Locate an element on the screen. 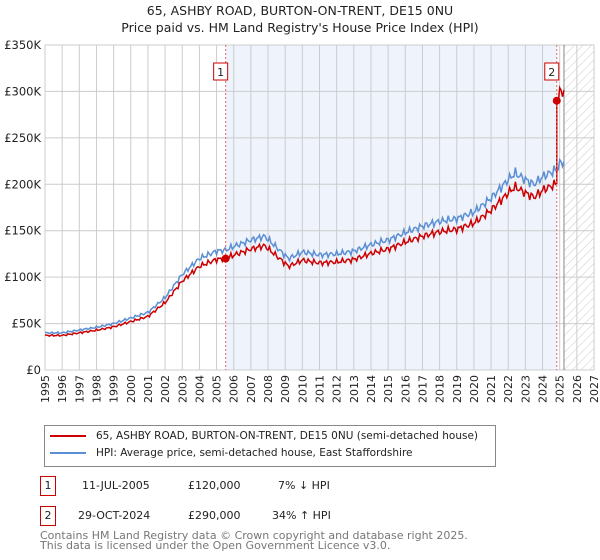 The image size is (600, 560). x-tick-label: 2025 is located at coordinates (560, 389).